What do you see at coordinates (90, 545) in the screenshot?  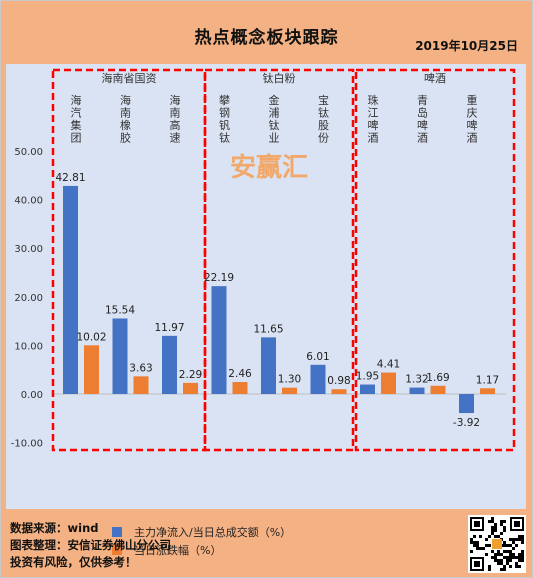 I see `footer: 数据来源：wind 图表整理：安信证券佛山分公司 投资有风险，仅供参考！` at bounding box center [90, 545].